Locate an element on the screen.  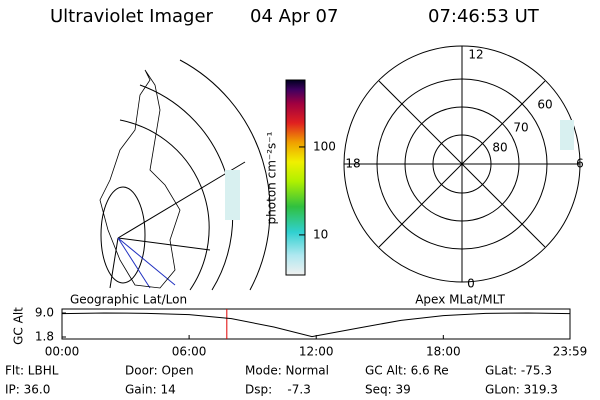
x-tick-label: 23:59 is located at coordinates (570, 352).